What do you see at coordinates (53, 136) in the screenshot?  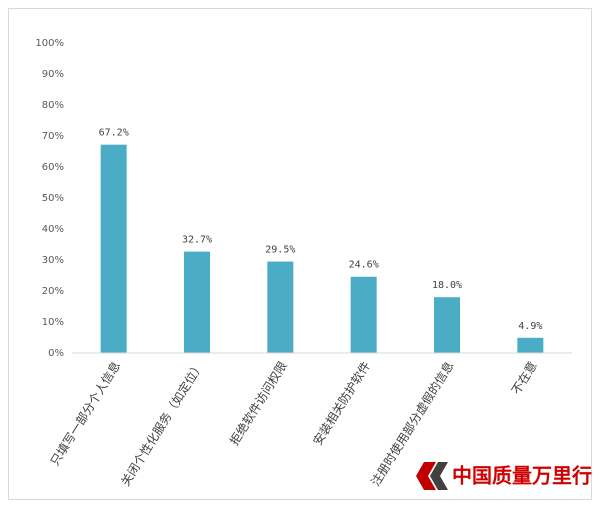 I see `y-tick-label: 70%` at bounding box center [53, 136].